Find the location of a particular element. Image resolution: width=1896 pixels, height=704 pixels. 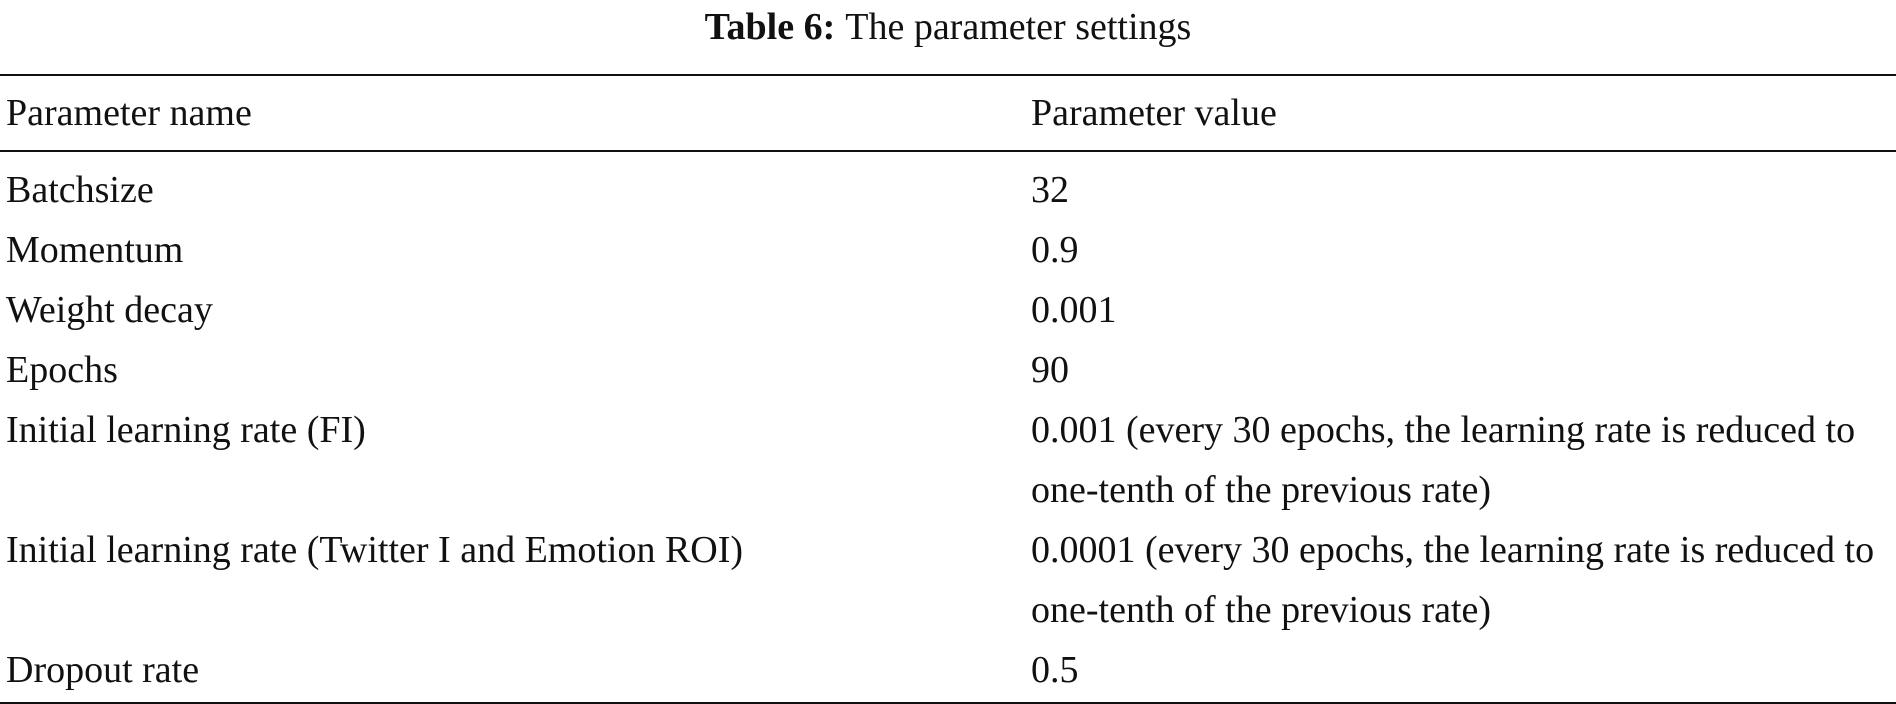

parameter-name: Initial learning rate (FI) is located at coordinates (186, 430).